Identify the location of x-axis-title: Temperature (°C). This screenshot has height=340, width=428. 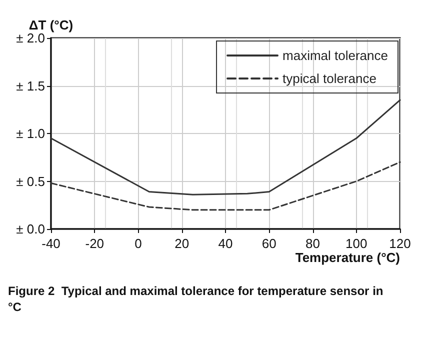
(347, 257).